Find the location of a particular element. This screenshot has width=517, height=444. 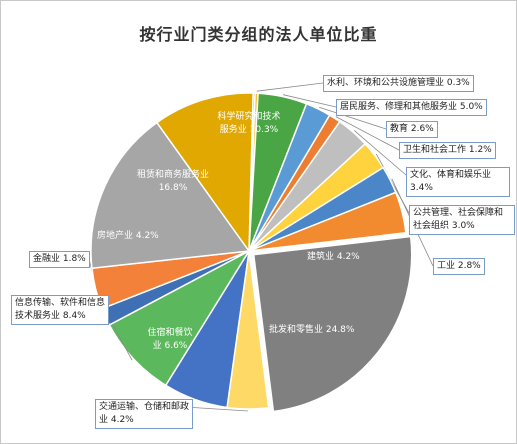

slice-label: 住宿和餐饮业 6.6% is located at coordinates (170, 339).